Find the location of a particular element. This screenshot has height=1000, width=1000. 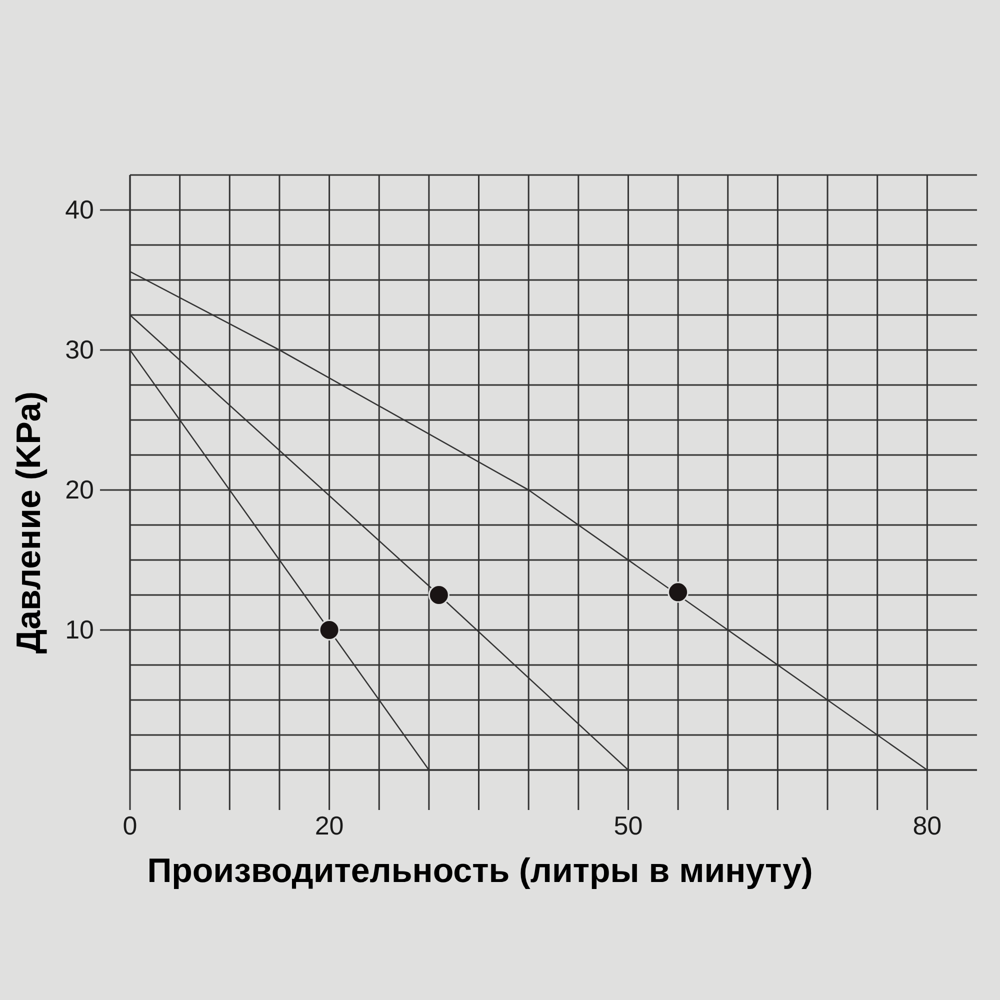

y-axis-title: Давление (KPa) is located at coordinates (29, 522).